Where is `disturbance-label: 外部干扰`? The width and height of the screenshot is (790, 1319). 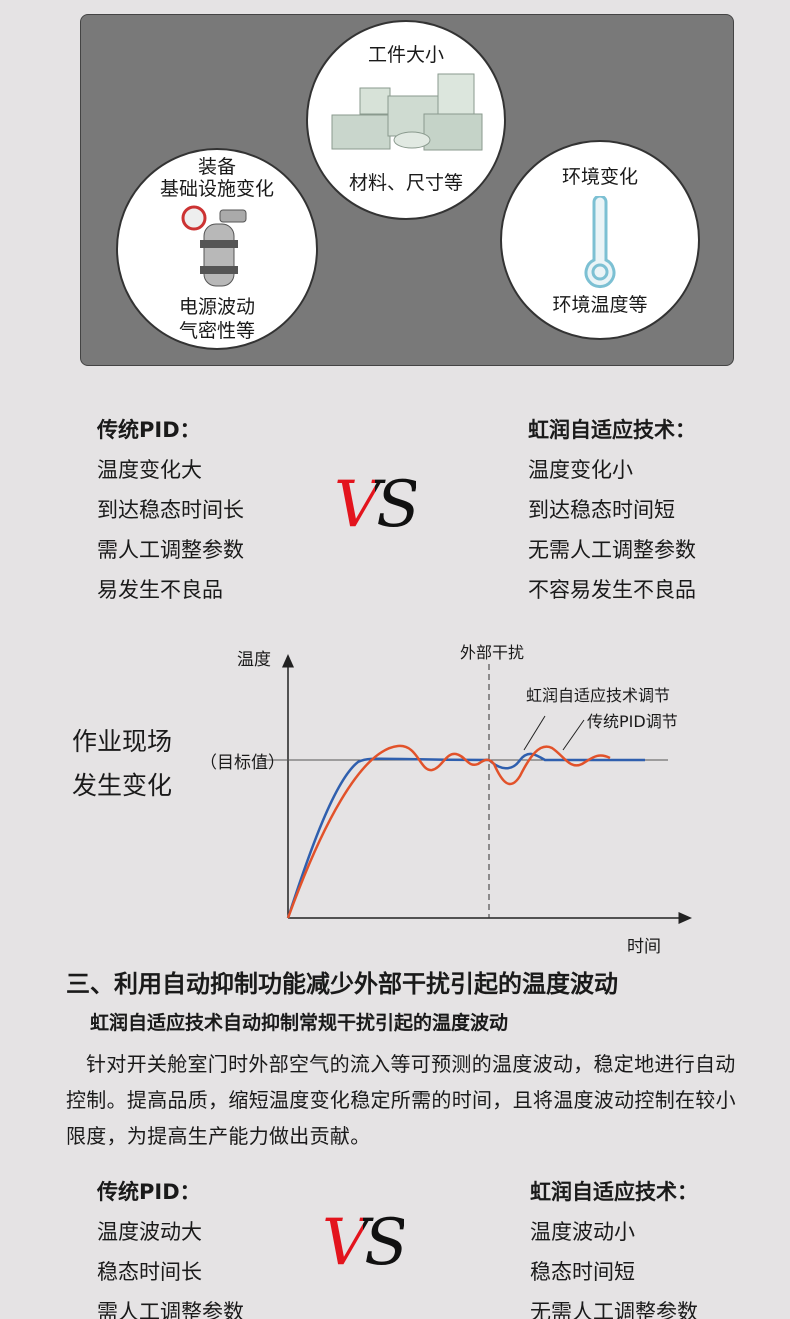 disturbance-label: 外部干扰 is located at coordinates (492, 652).